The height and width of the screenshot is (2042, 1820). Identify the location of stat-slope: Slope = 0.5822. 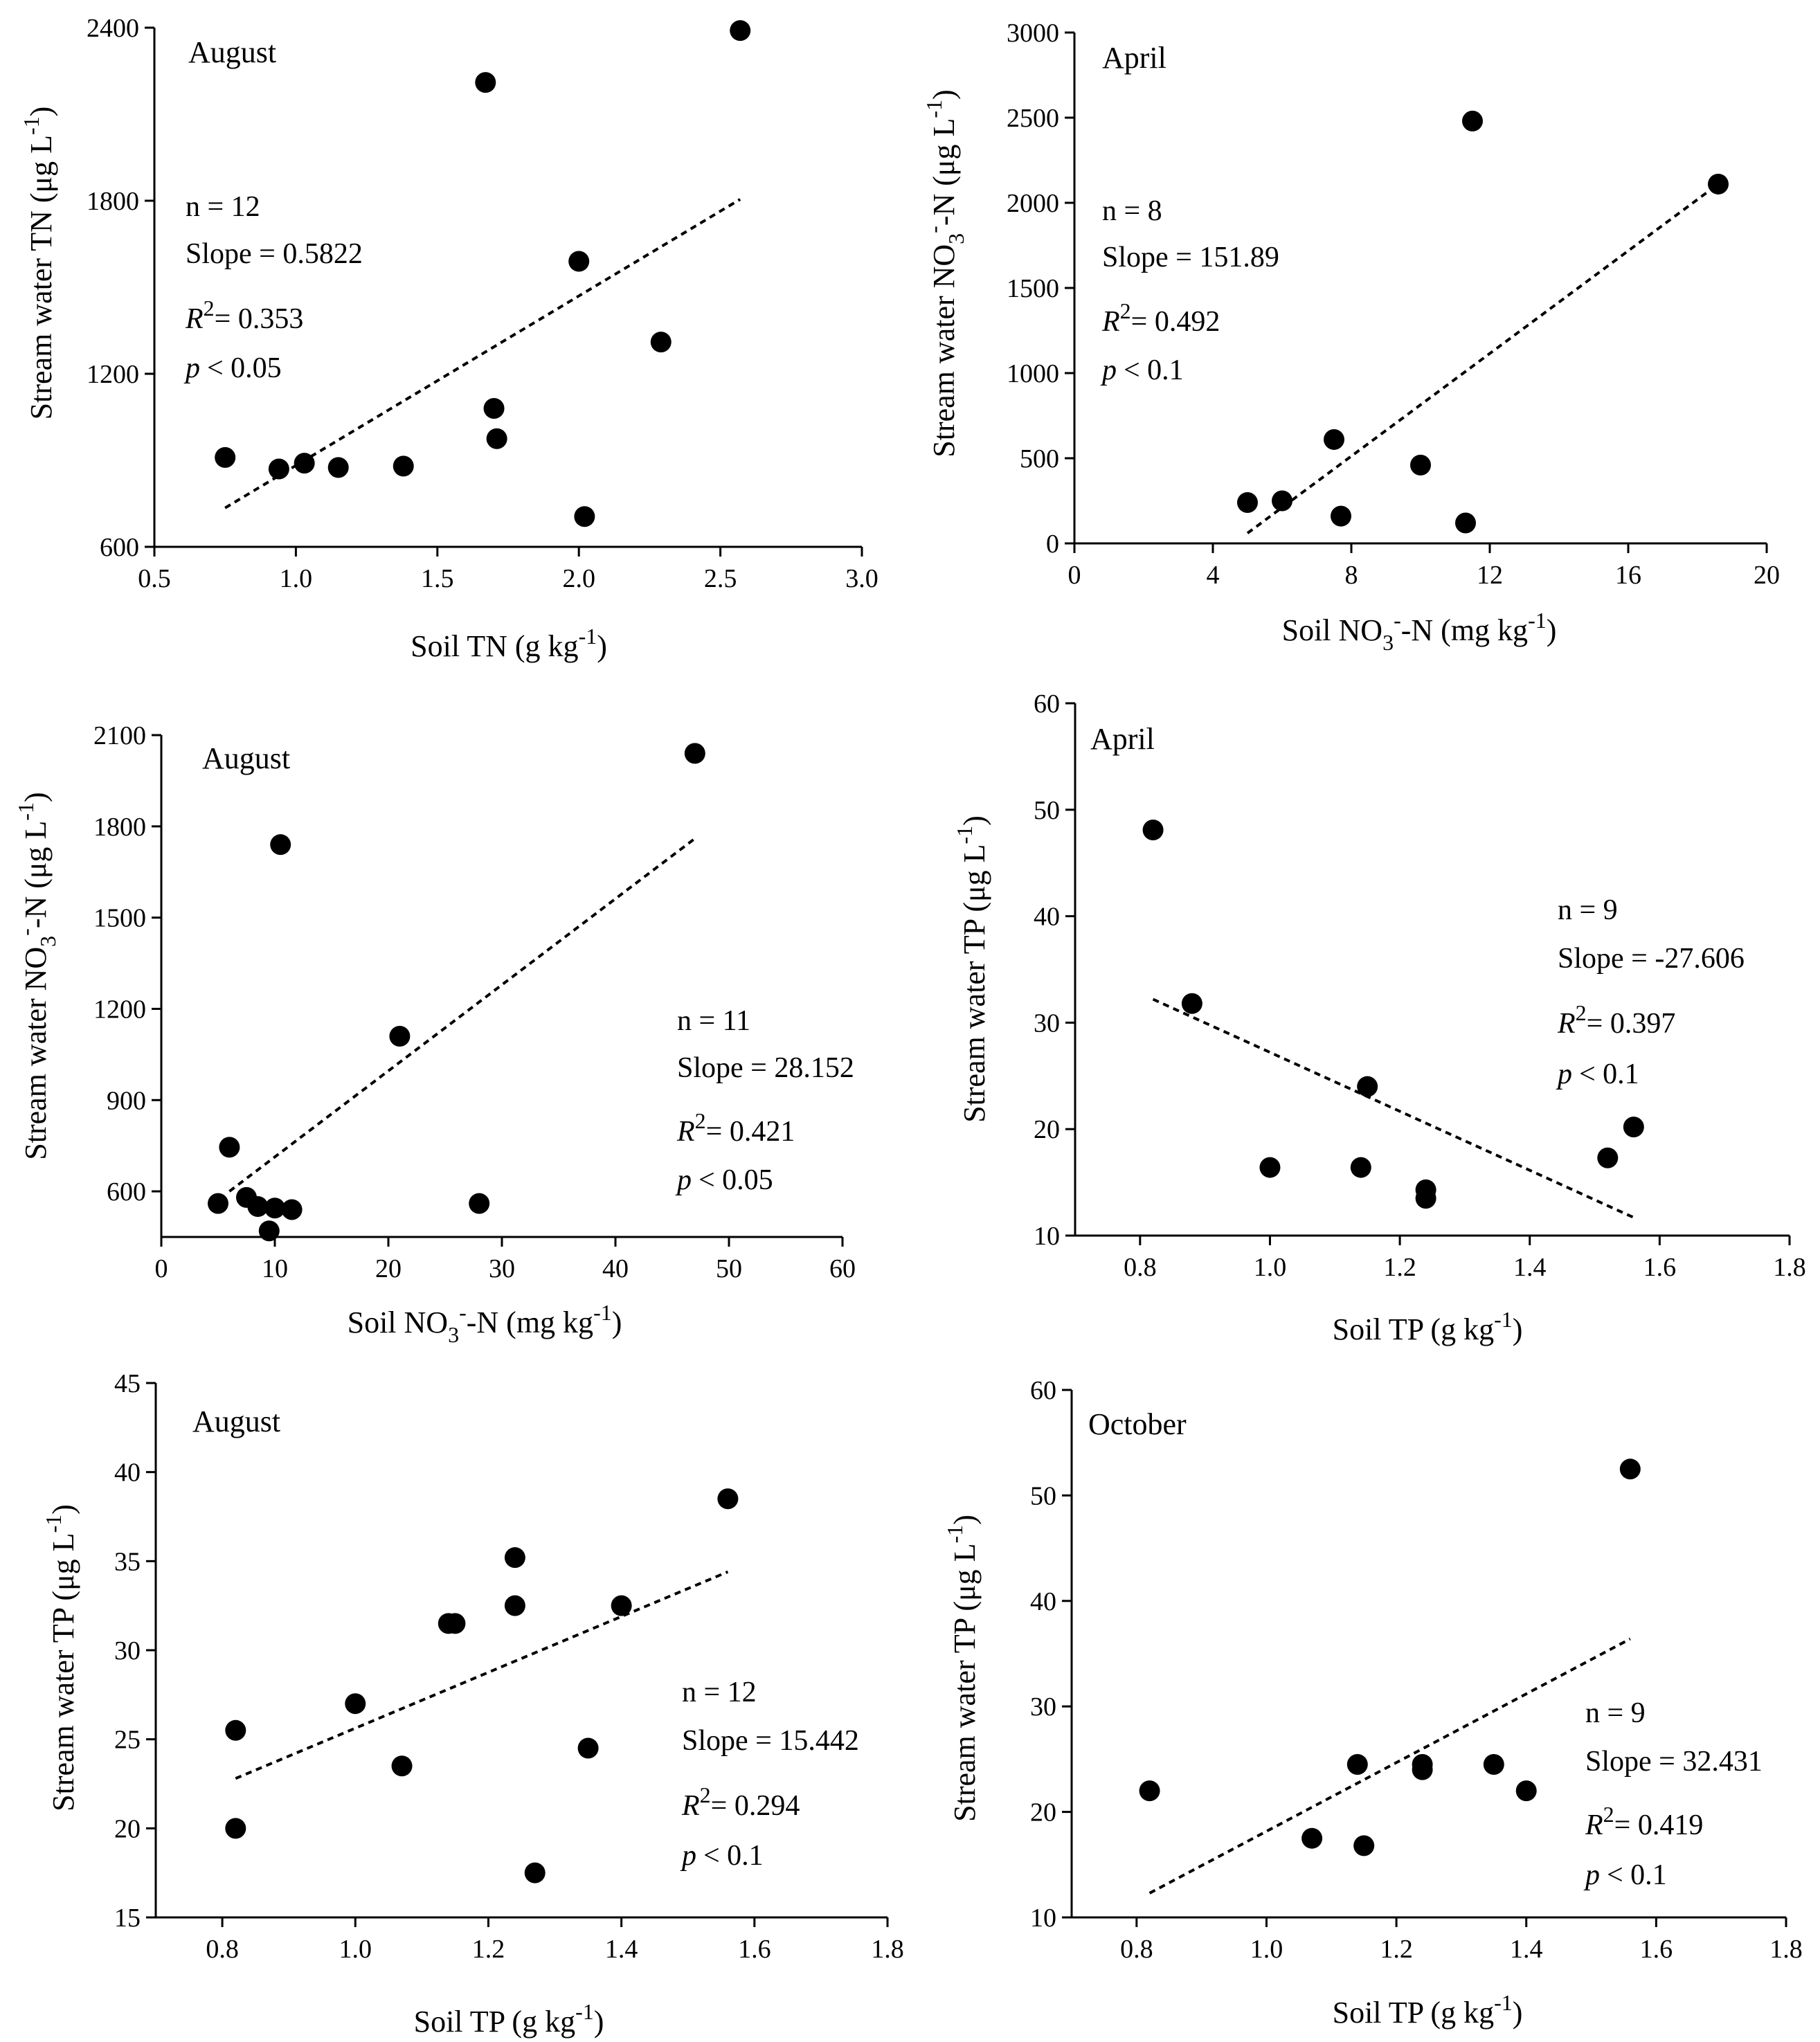
(274, 254).